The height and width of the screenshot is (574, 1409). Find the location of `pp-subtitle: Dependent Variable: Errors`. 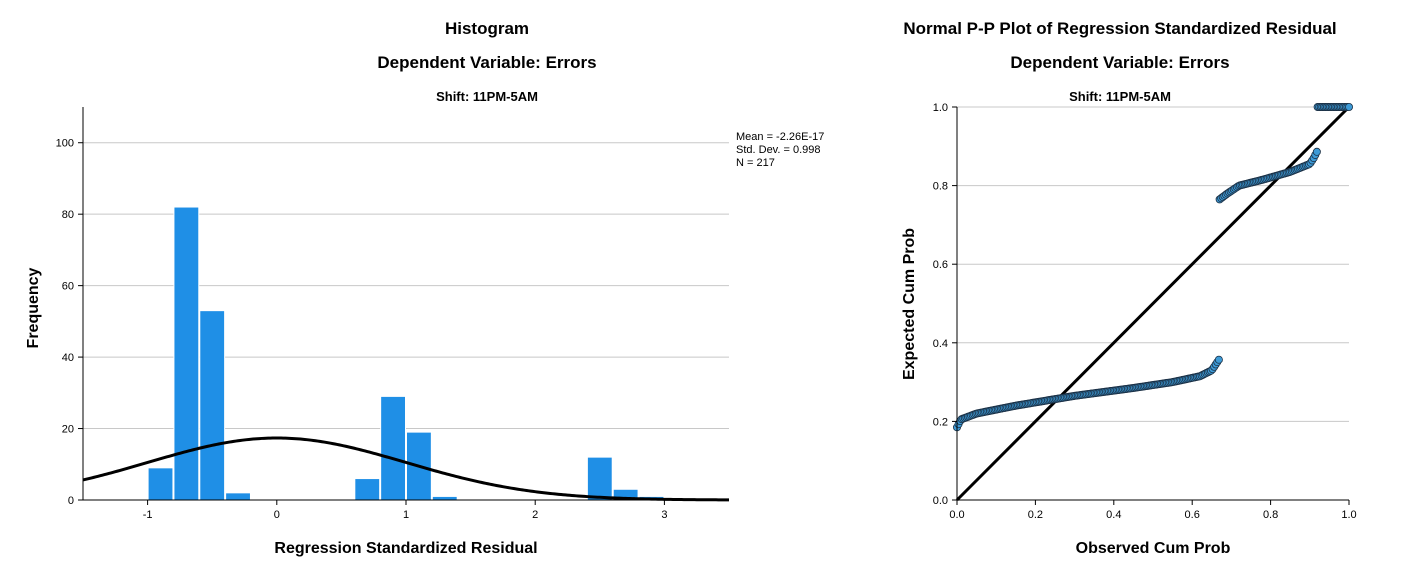

pp-subtitle: Dependent Variable: Errors is located at coordinates (1119, 62).